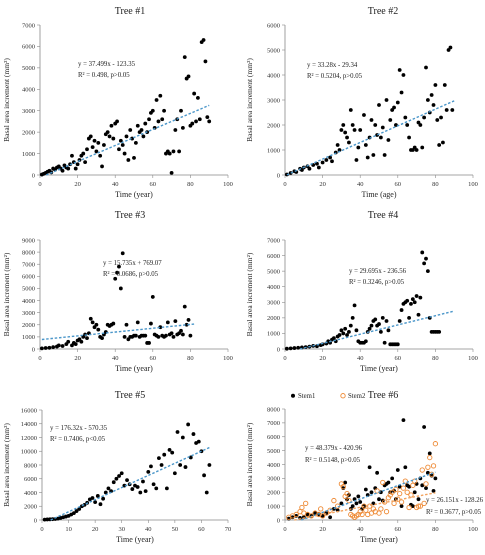 The image size is (485, 555). I want to click on x-tick-label: 80, so click(190, 358).